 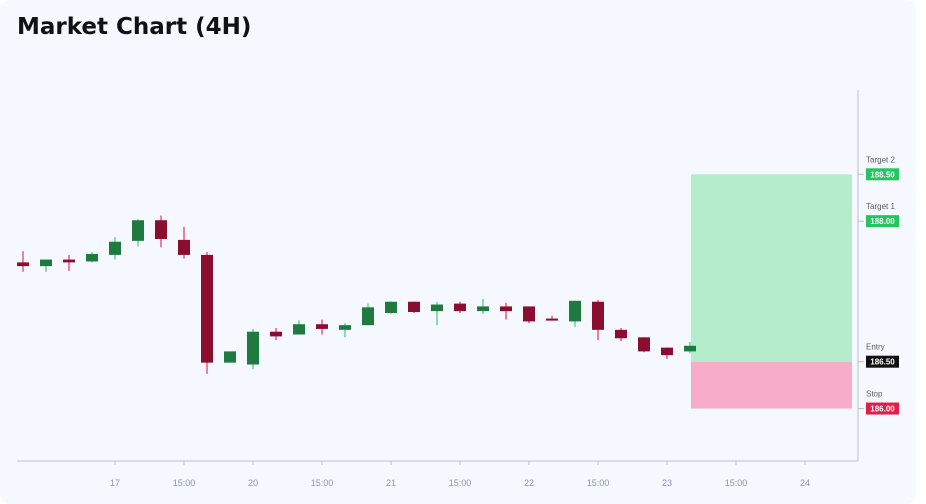 I want to click on level-value: 188.00, so click(x=882, y=221).